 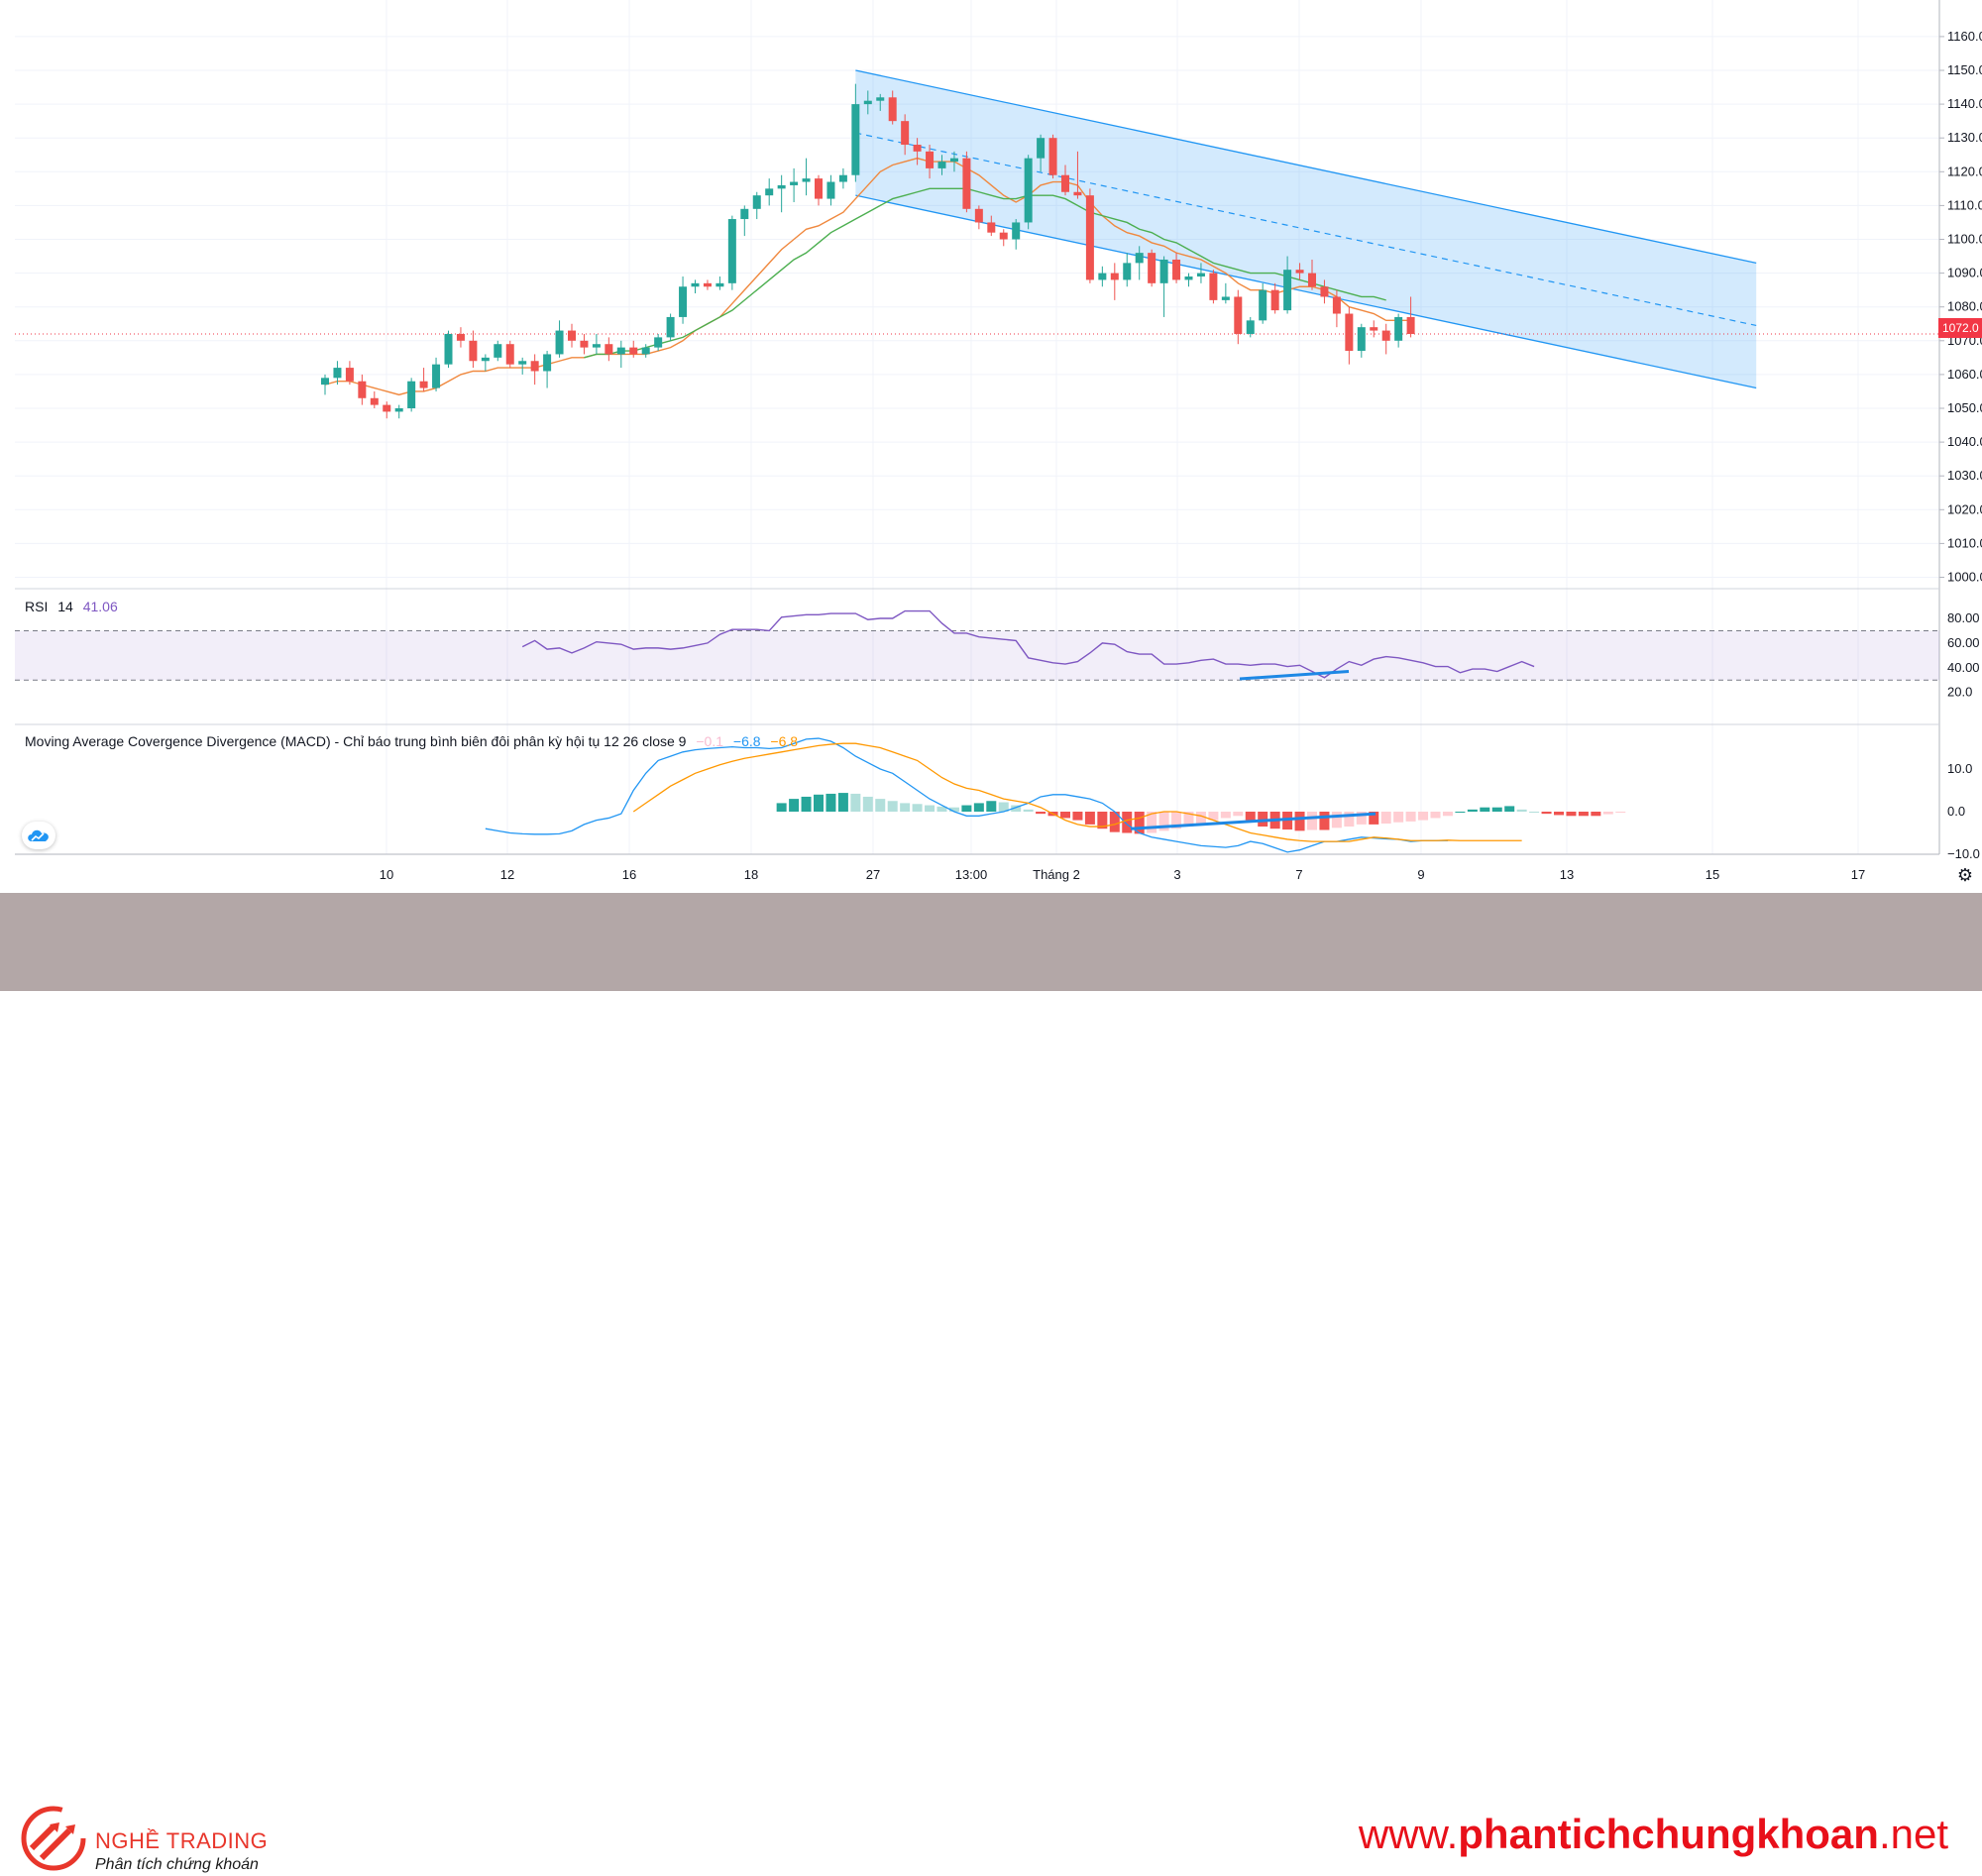 I want to click on time-tick-label: 27, so click(x=873, y=874).